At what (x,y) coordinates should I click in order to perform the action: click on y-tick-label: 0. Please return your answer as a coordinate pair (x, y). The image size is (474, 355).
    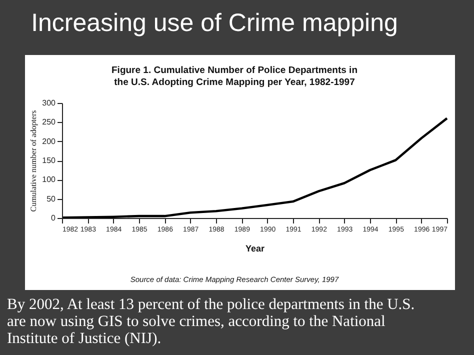
    Looking at the image, I should click on (53, 218).